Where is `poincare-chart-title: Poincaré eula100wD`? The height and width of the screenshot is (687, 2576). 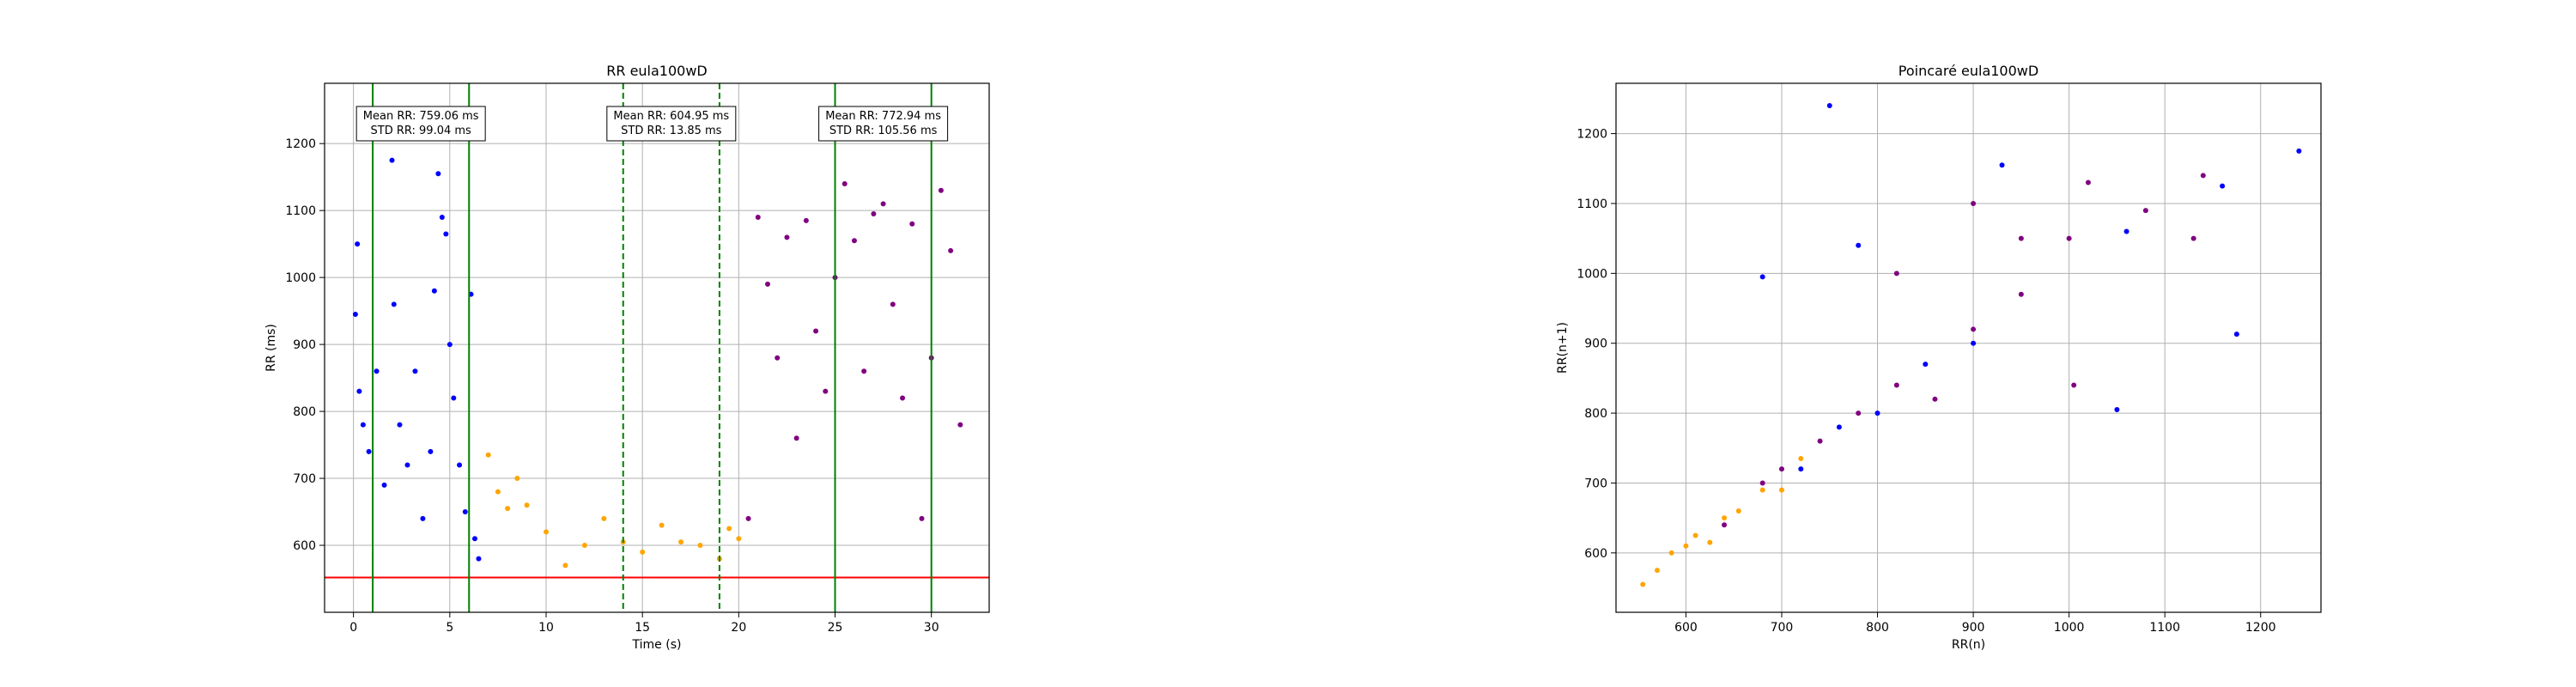 poincare-chart-title: Poincaré eula100wD is located at coordinates (1968, 71).